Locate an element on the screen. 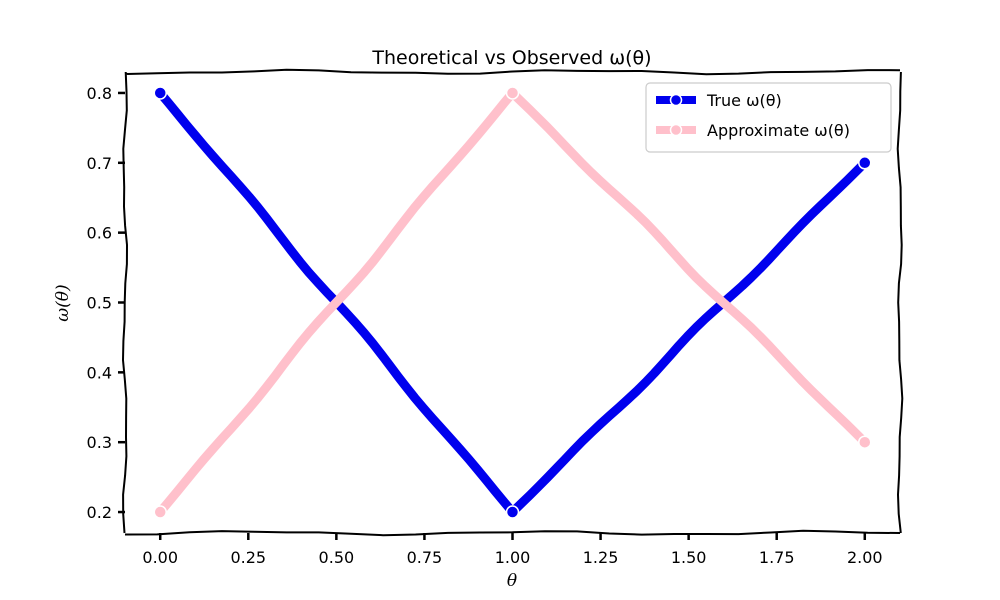 Image resolution: width=1000 pixels, height=600 pixels. x-axis-ticks: 0.00 0.25 0.50 0.75 1.00 1.25 1.50 1.75 2.00 is located at coordinates (512, 550).